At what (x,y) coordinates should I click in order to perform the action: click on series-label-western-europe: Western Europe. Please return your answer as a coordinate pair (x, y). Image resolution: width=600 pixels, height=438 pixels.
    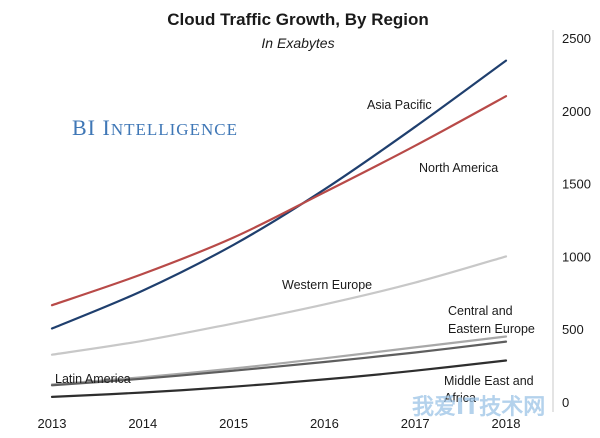
    Looking at the image, I should click on (327, 285).